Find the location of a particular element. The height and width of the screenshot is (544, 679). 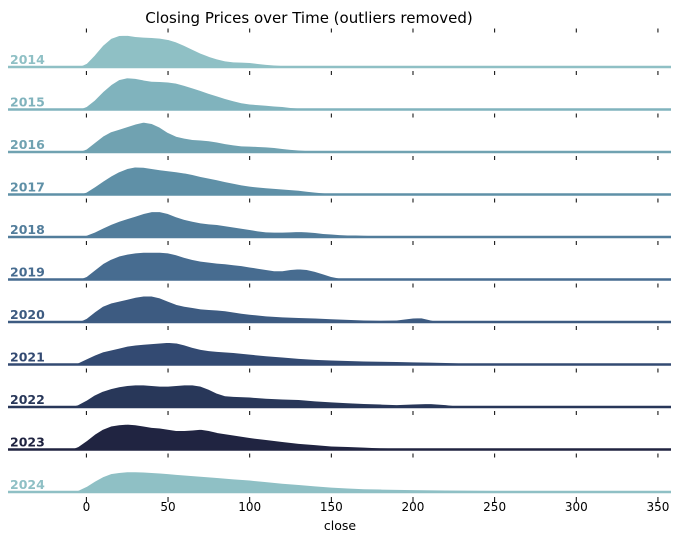

ridge-2021: 2021 is located at coordinates (339, 353).